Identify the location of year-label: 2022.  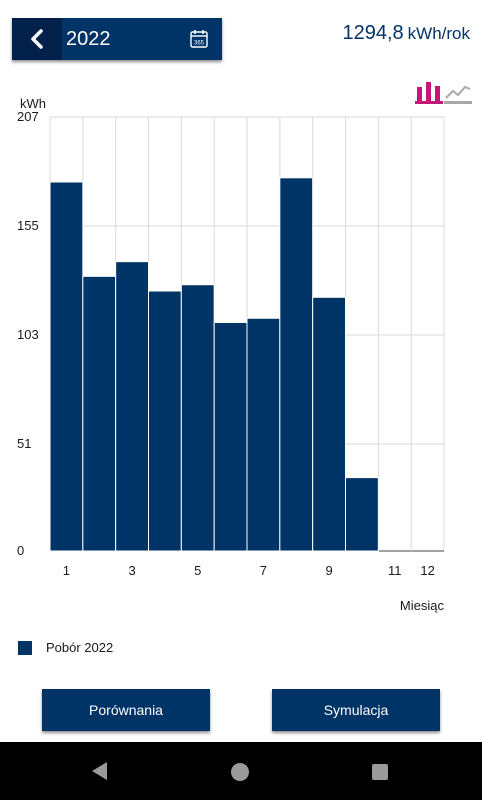
(88, 39).